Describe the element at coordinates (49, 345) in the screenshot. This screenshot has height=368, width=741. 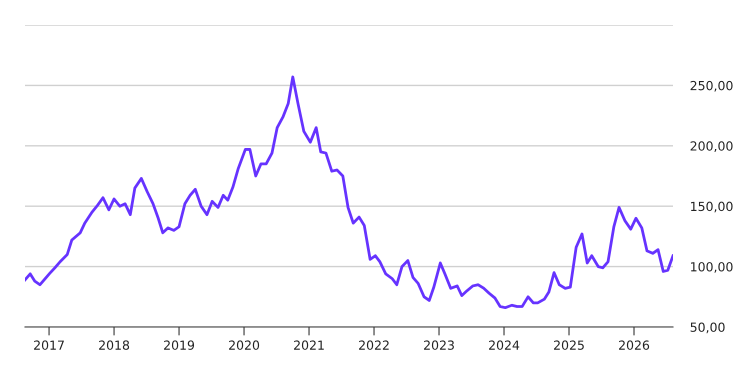
I see `x-tick-label: 2017` at that location.